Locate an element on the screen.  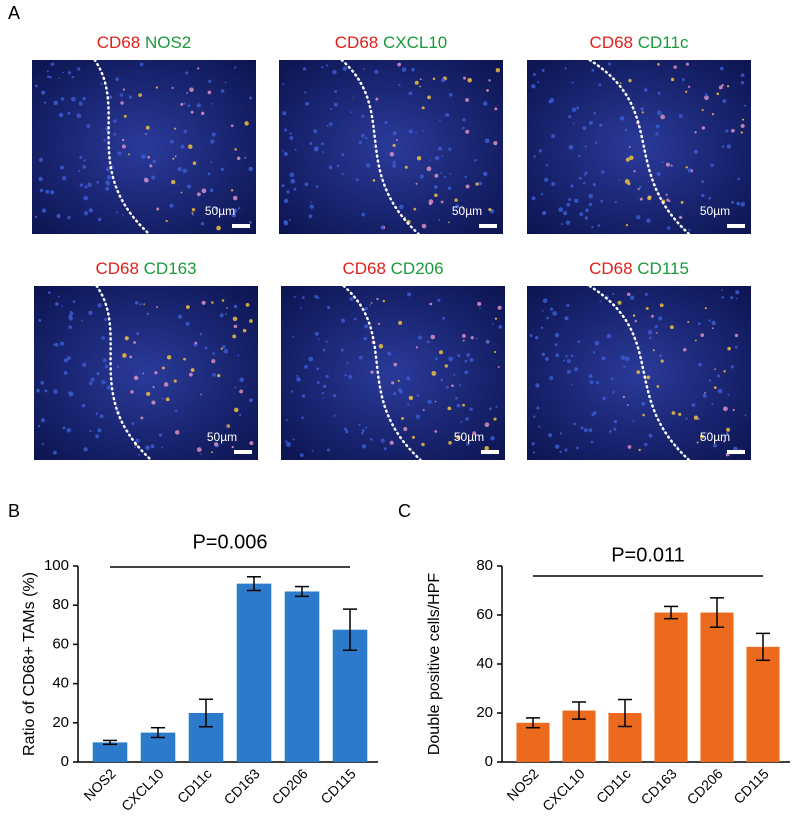
bar is located at coordinates (302, 676).